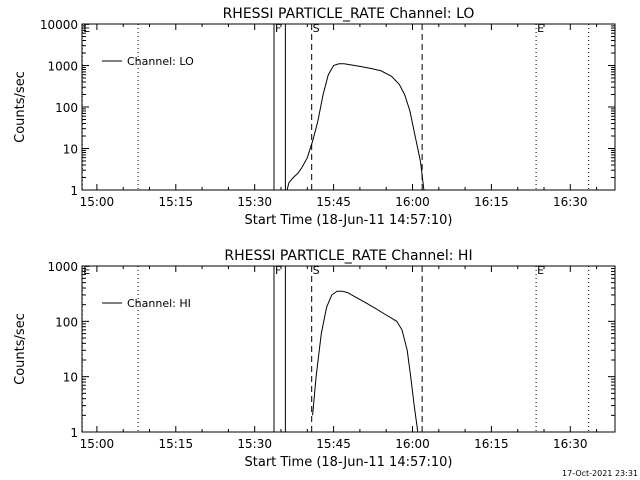 Image resolution: width=640 pixels, height=480 pixels. What do you see at coordinates (600, 473) in the screenshot?
I see `timestamp-stamp: 17-Oct-2021 23:31` at bounding box center [600, 473].